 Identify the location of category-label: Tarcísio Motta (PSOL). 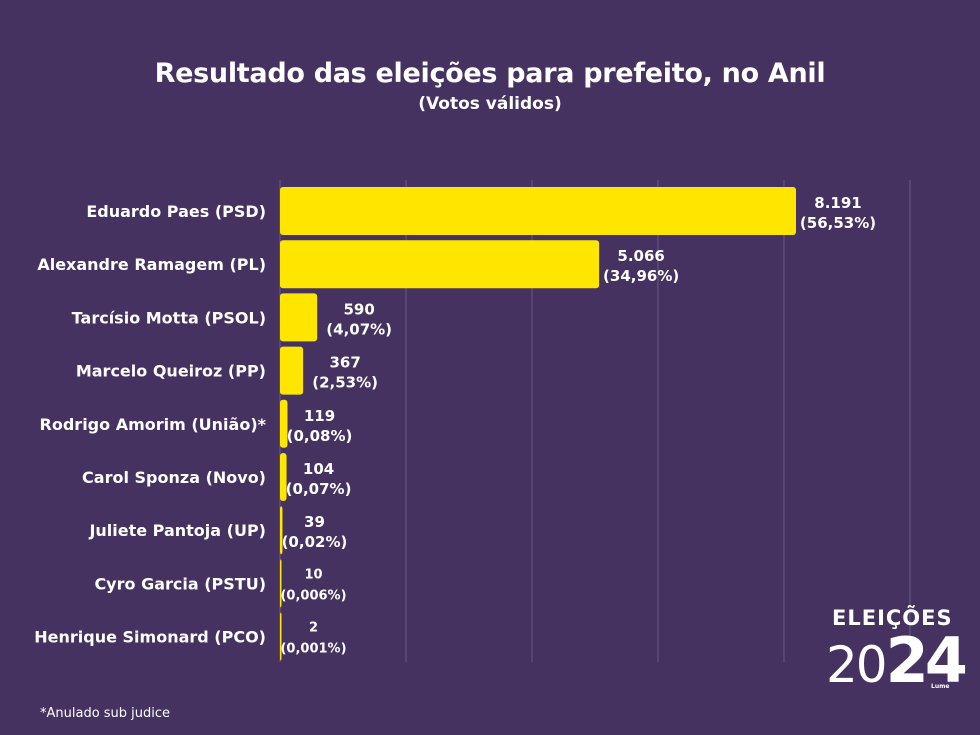
(169, 317).